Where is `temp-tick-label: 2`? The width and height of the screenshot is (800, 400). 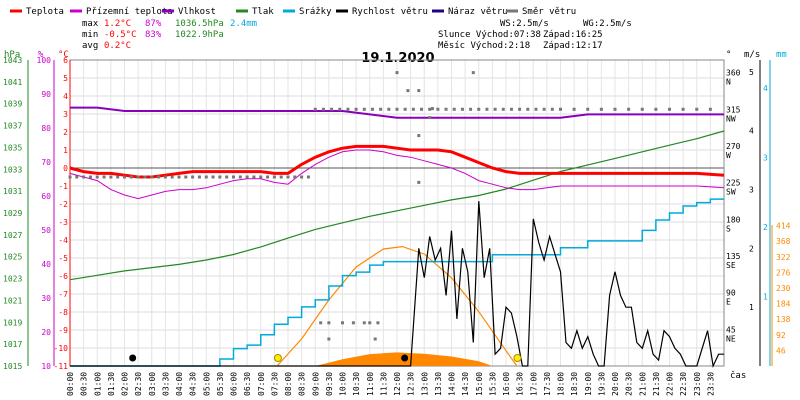
temp-tick-label: 2 is located at coordinates (65, 132).